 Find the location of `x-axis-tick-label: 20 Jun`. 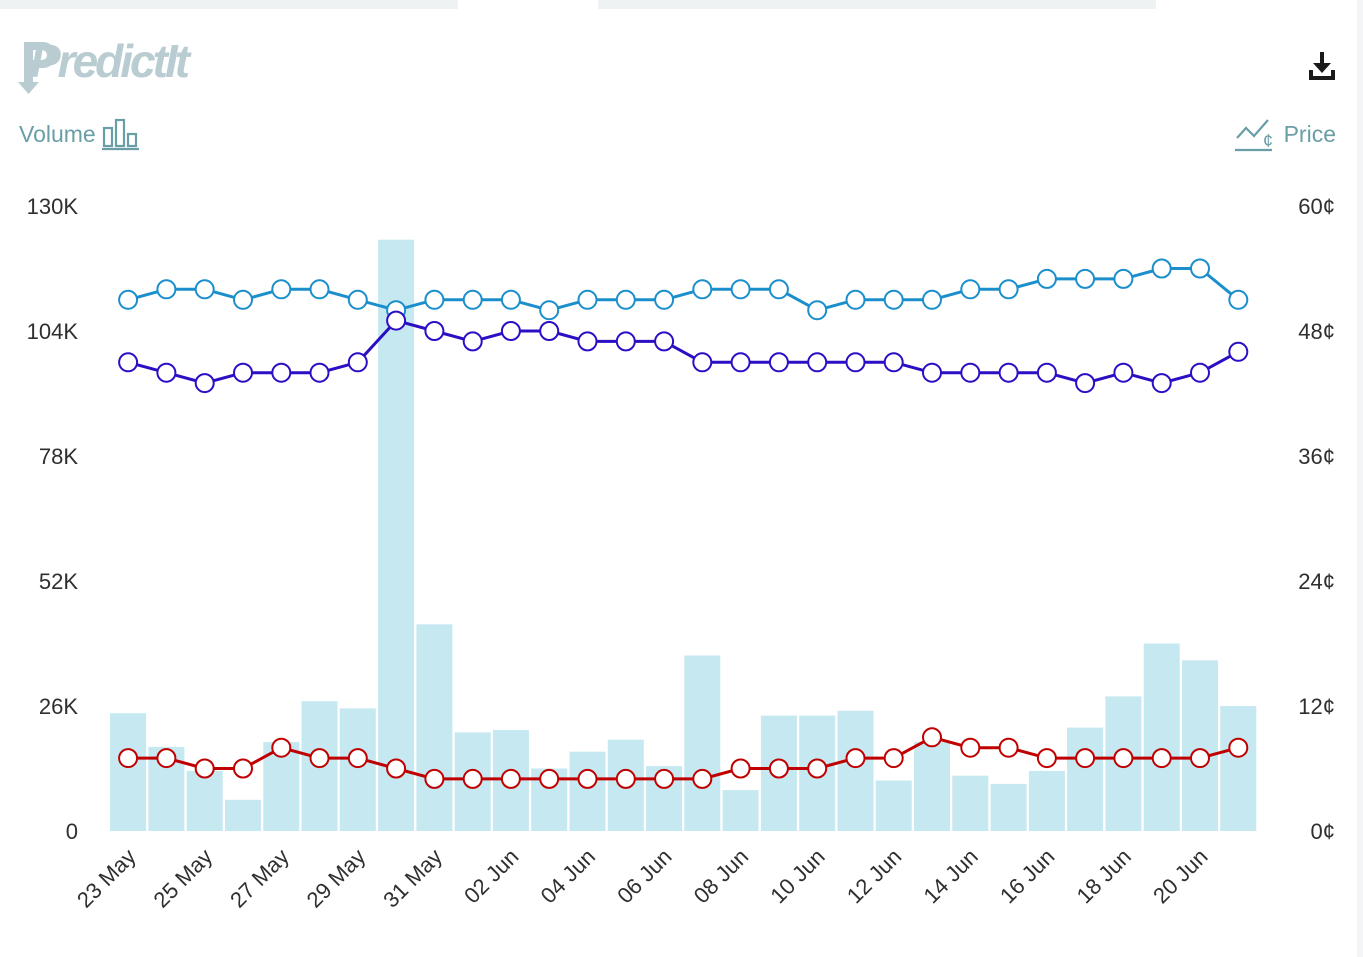

x-axis-tick-label: 20 Jun is located at coordinates (1180, 876).